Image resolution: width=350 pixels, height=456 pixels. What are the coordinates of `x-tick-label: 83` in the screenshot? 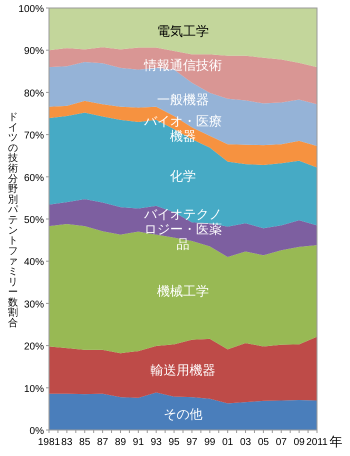 It's located at (67, 442).